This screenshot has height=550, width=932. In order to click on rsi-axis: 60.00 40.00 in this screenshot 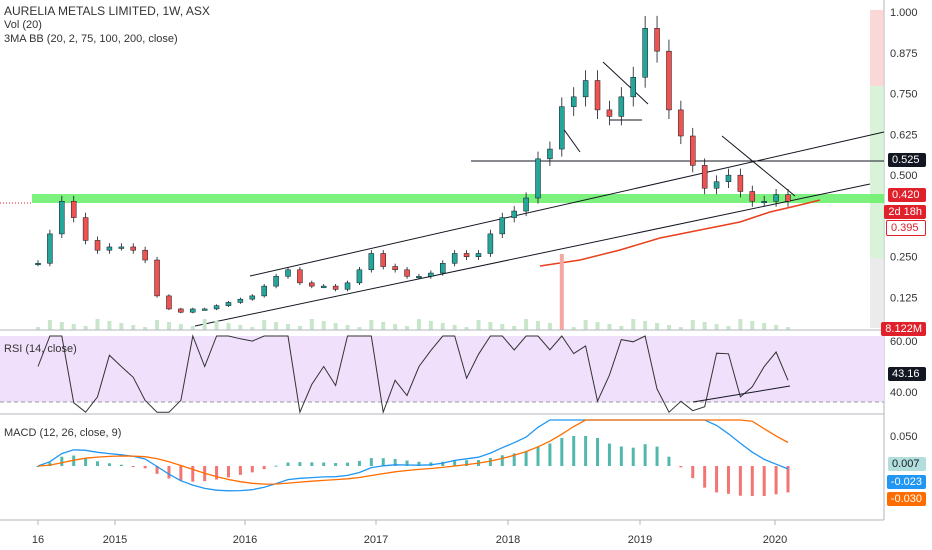, I will do `click(904, 367)`.